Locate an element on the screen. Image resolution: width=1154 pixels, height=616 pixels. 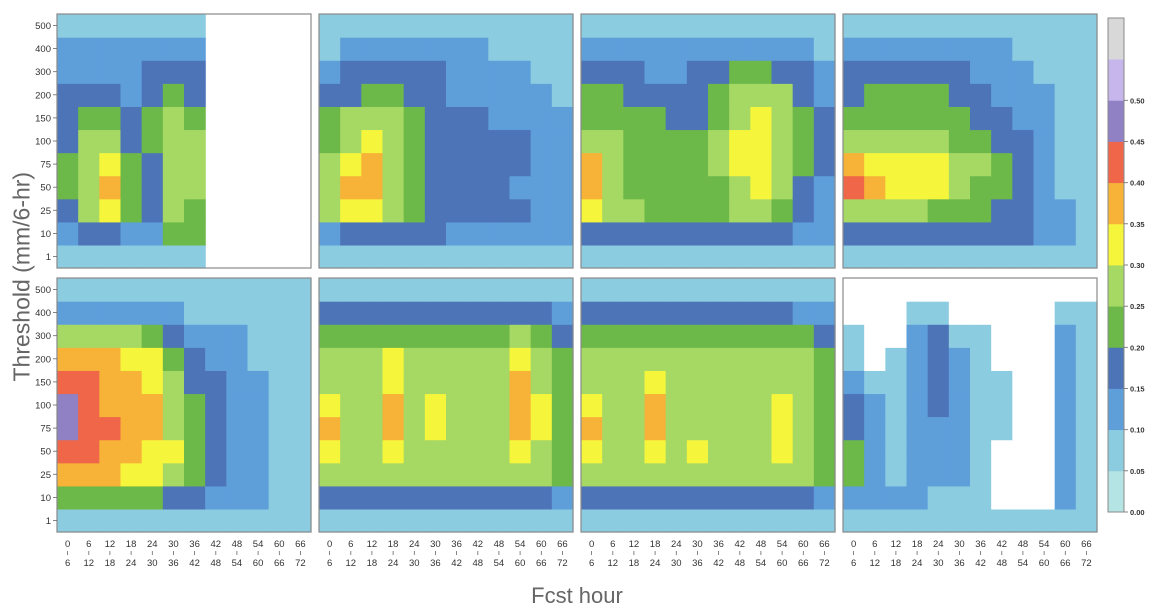
x-tick-label-bottom: 36 is located at coordinates (697, 563).